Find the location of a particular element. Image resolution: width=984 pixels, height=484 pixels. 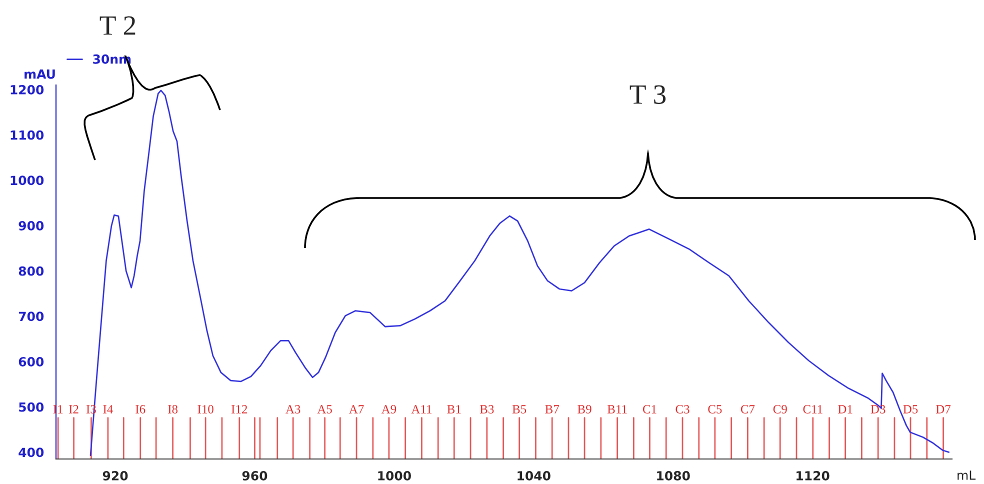

y-tick-label: 700 is located at coordinates (31, 317).